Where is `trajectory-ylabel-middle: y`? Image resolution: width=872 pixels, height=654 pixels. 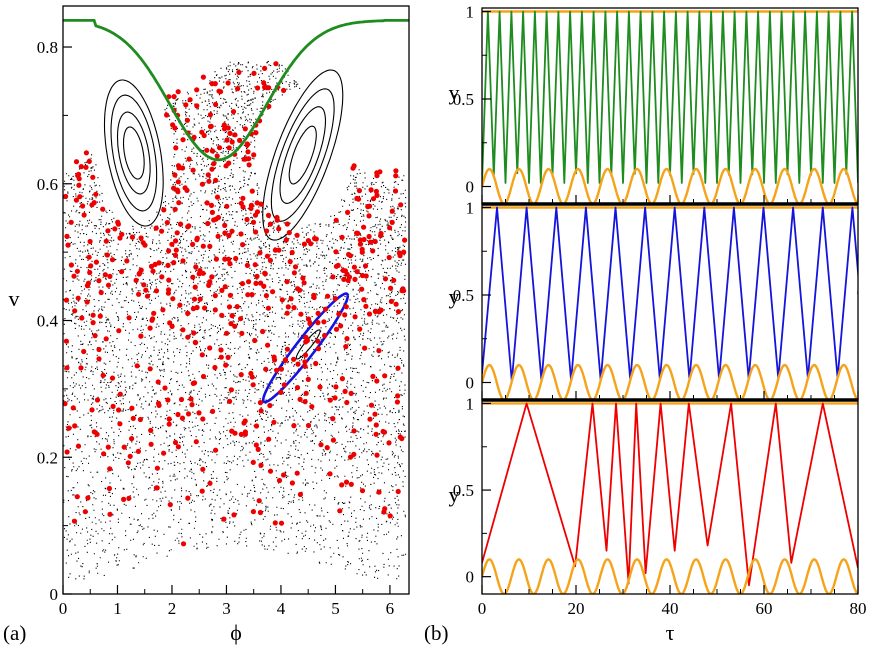
trajectory-ylabel-middle: y is located at coordinates (454, 296).